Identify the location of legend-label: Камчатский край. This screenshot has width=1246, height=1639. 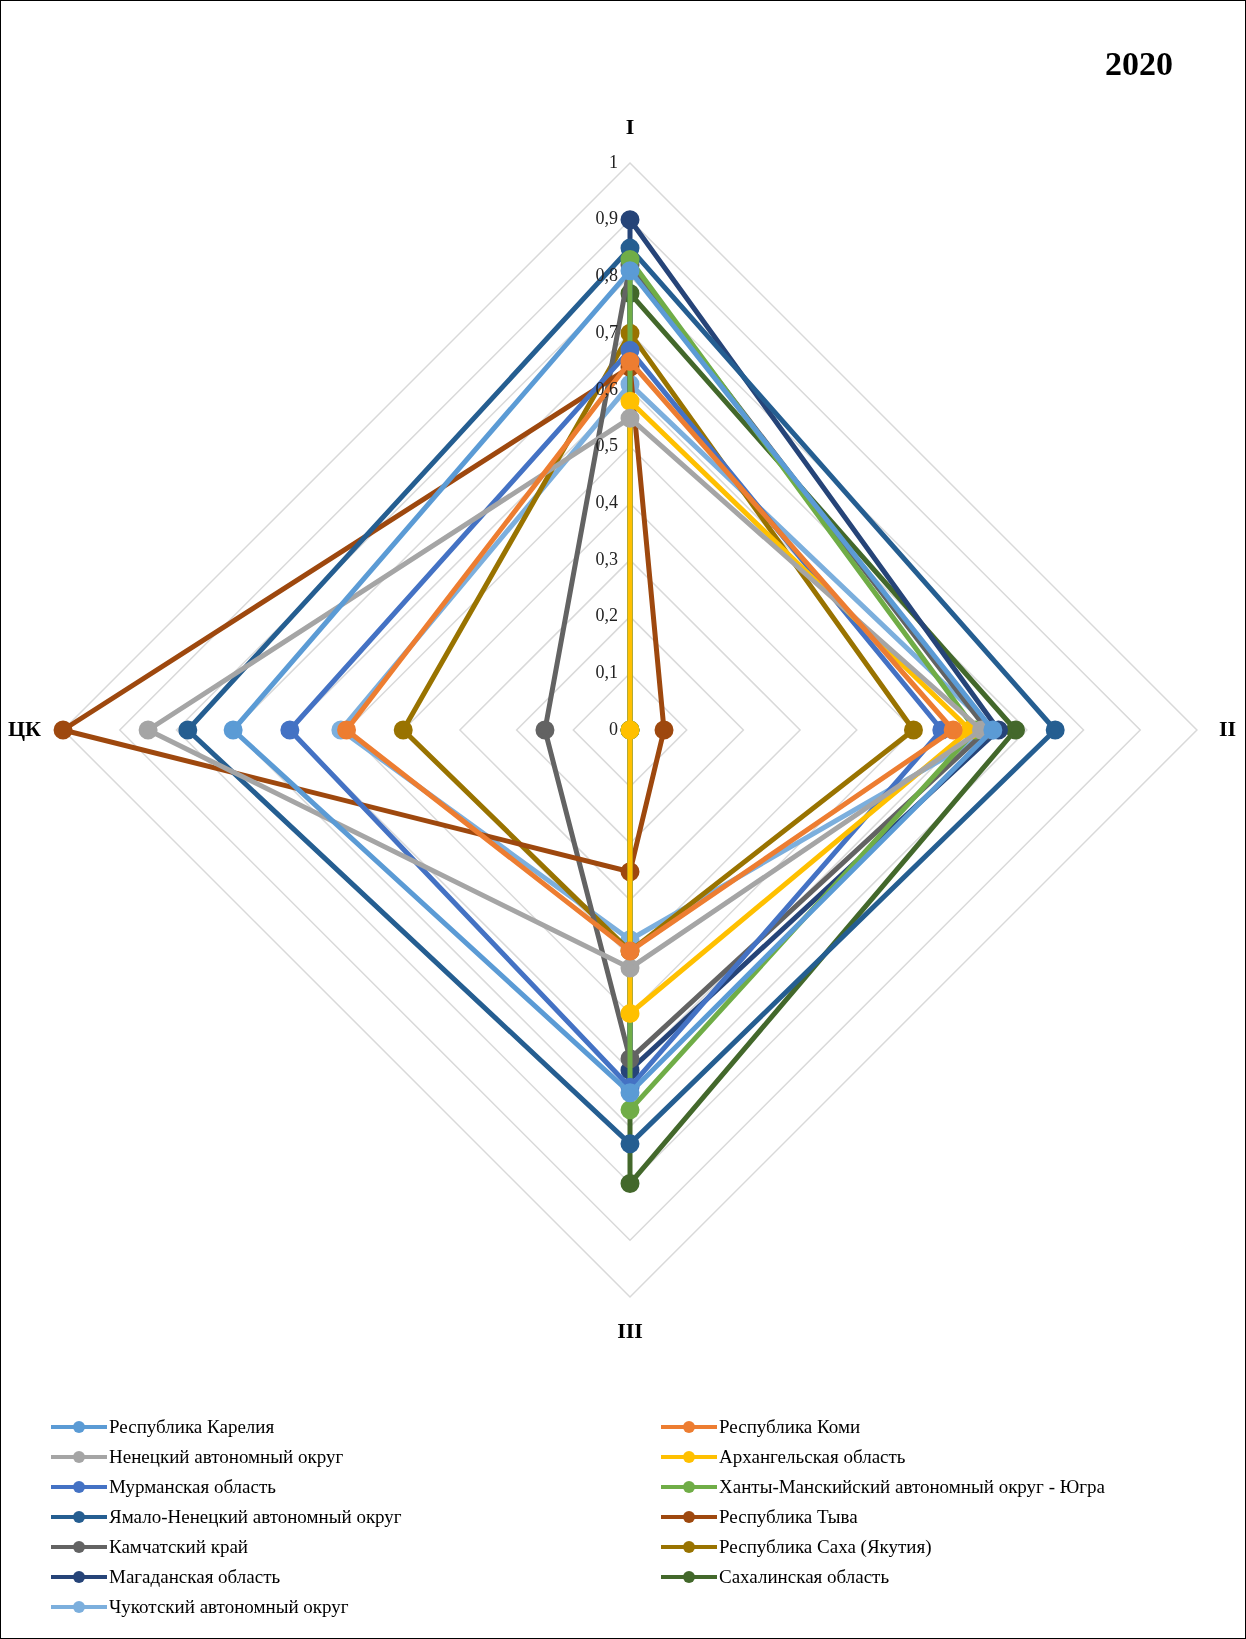
(178, 1547).